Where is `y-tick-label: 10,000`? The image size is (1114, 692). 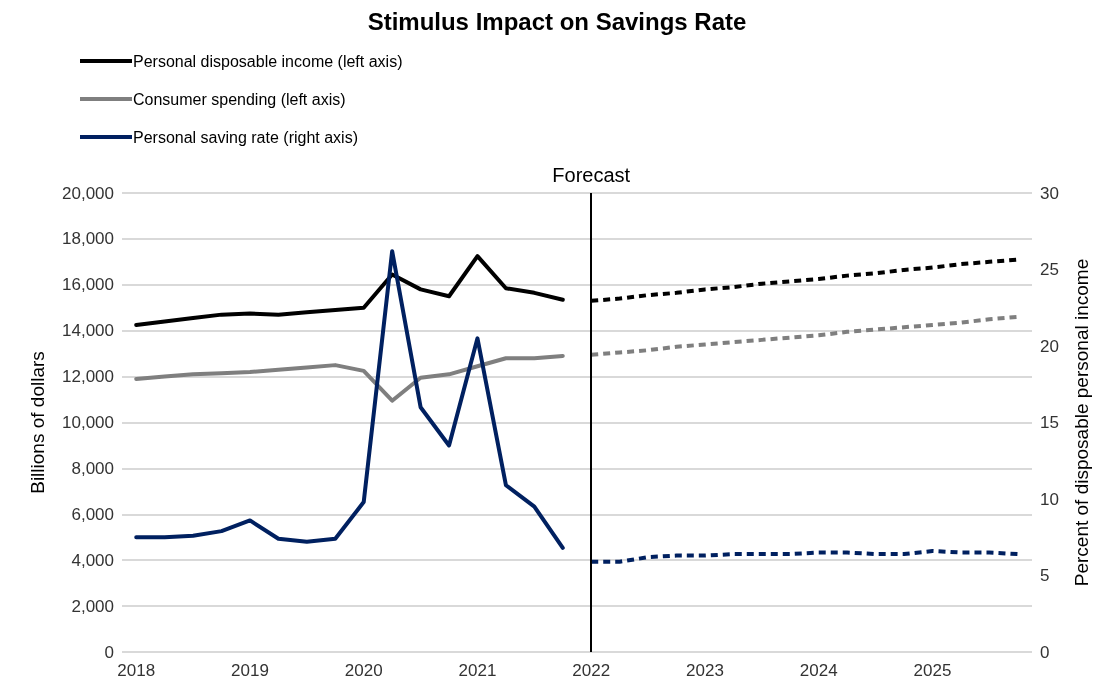
y-tick-label: 10,000 is located at coordinates (88, 422).